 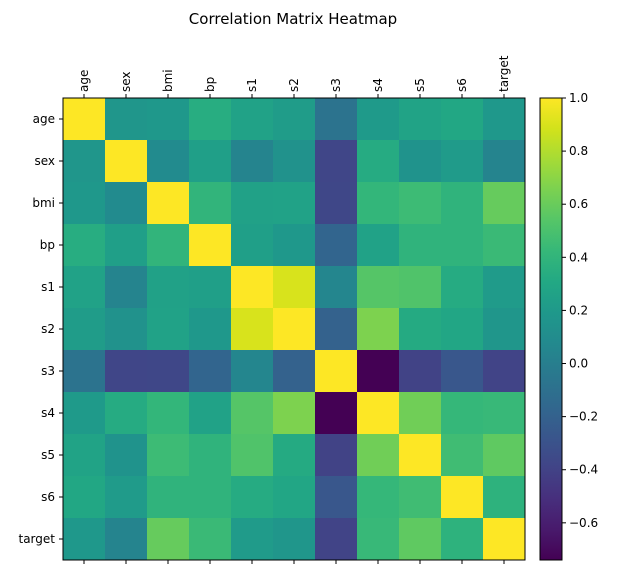 What do you see at coordinates (48, 497) in the screenshot?
I see `y-tick-label-s6: s6` at bounding box center [48, 497].